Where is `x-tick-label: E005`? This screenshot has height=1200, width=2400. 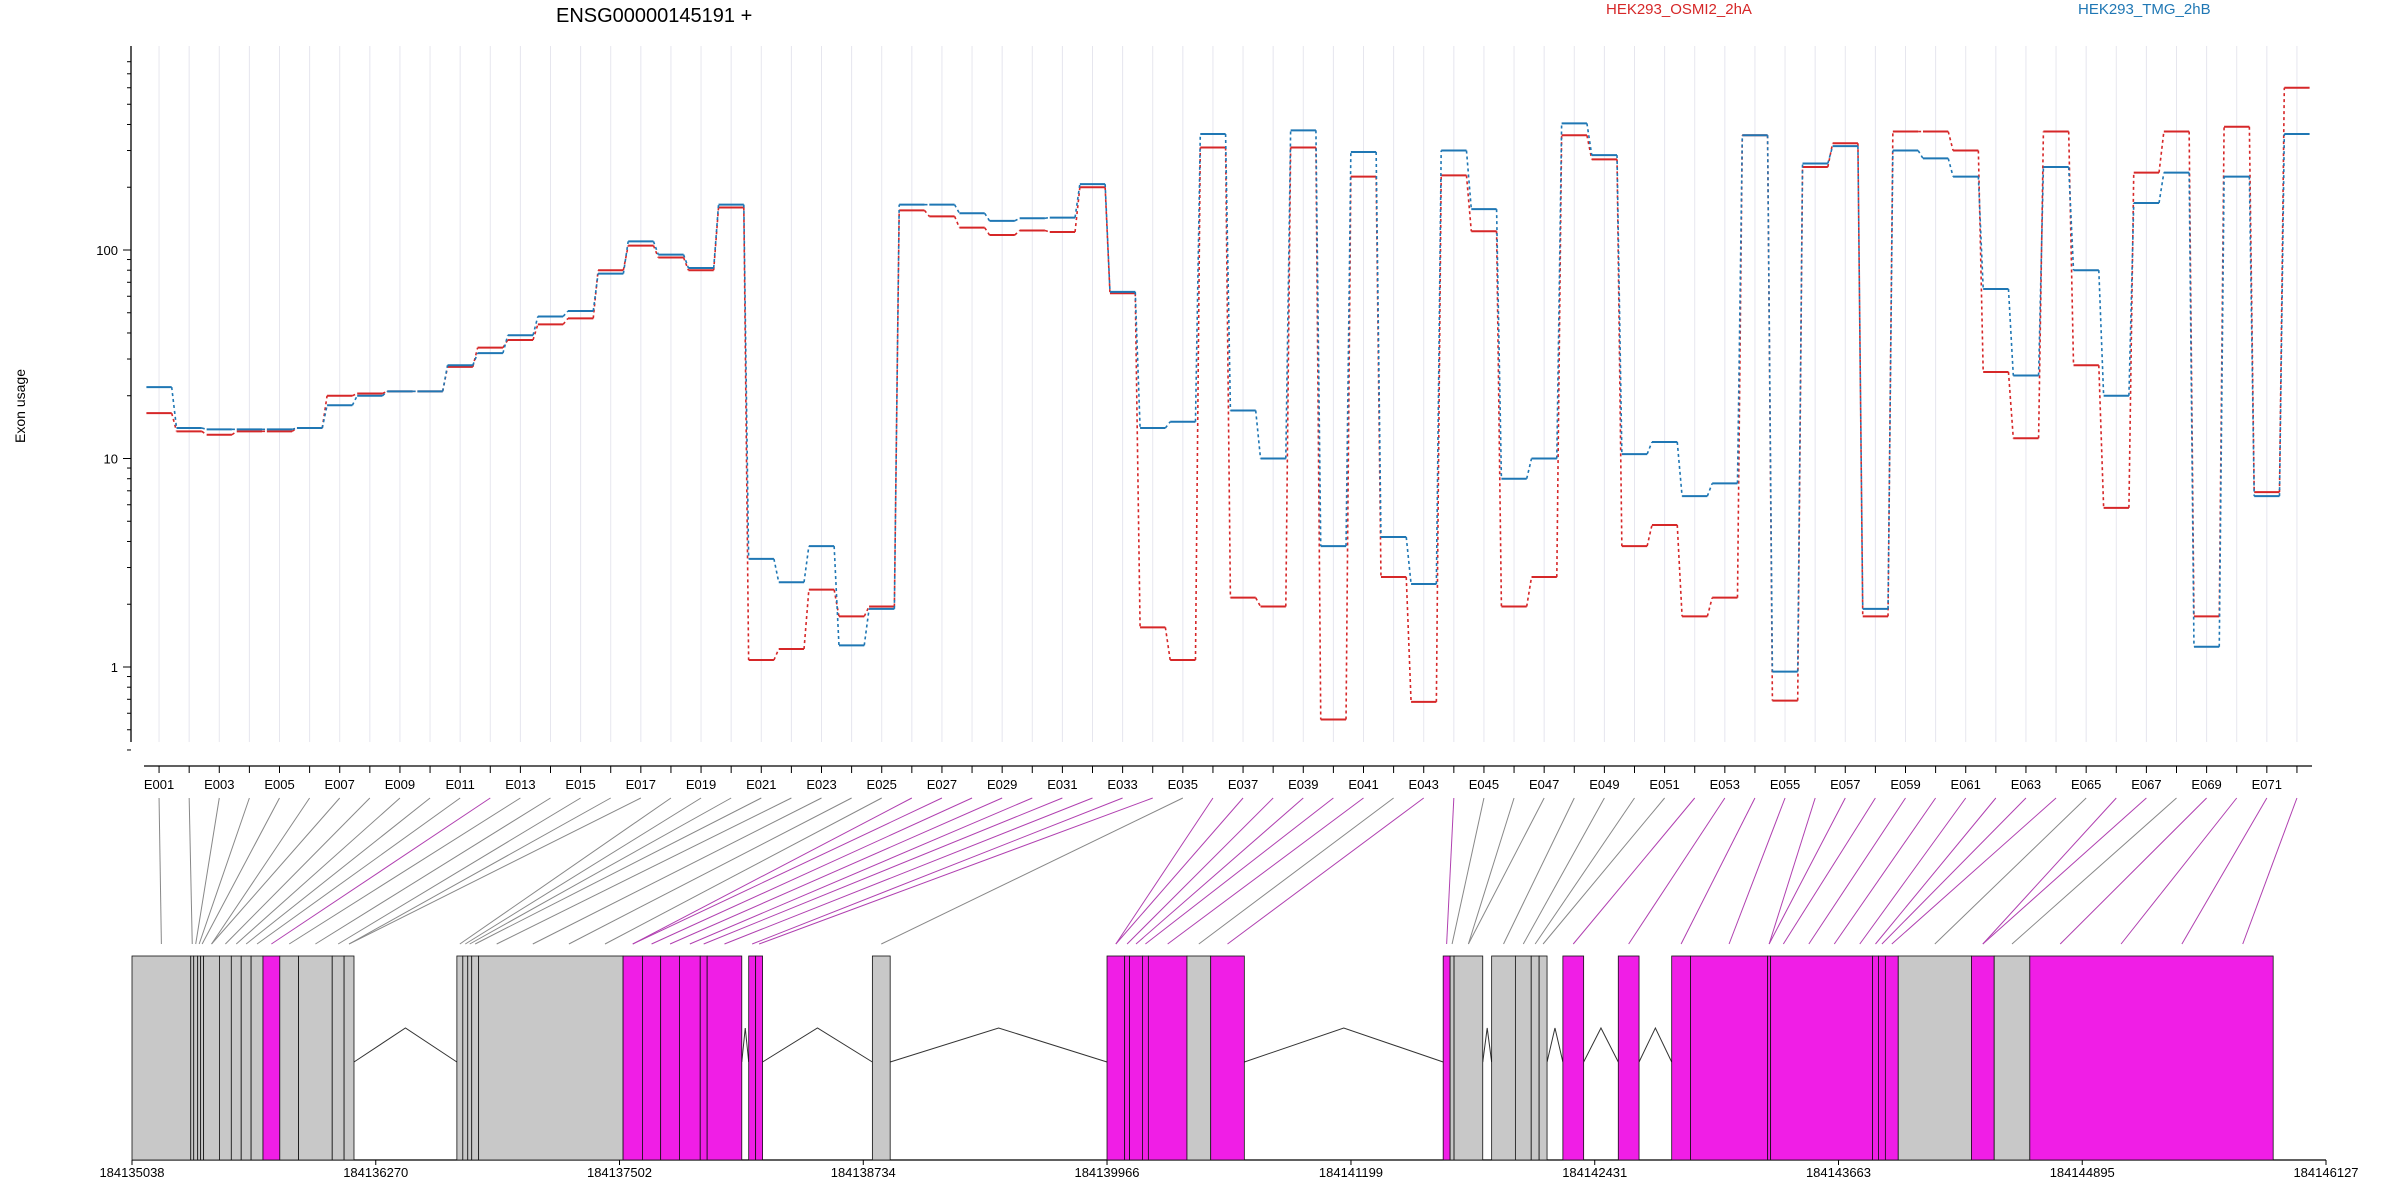
x-tick-label: E005 is located at coordinates (279, 784).